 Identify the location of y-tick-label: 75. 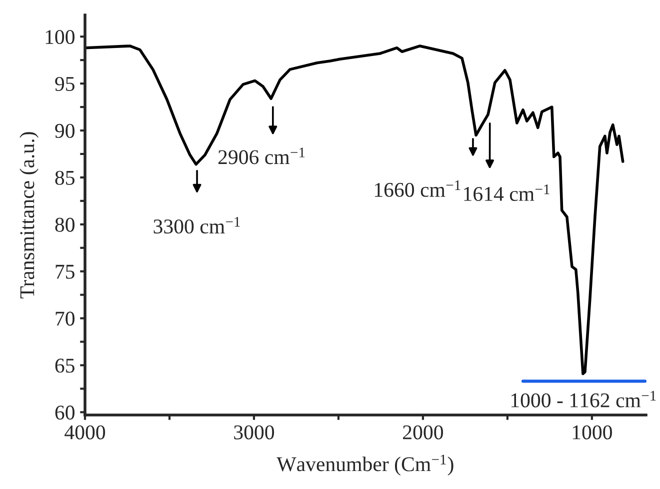
(65, 271).